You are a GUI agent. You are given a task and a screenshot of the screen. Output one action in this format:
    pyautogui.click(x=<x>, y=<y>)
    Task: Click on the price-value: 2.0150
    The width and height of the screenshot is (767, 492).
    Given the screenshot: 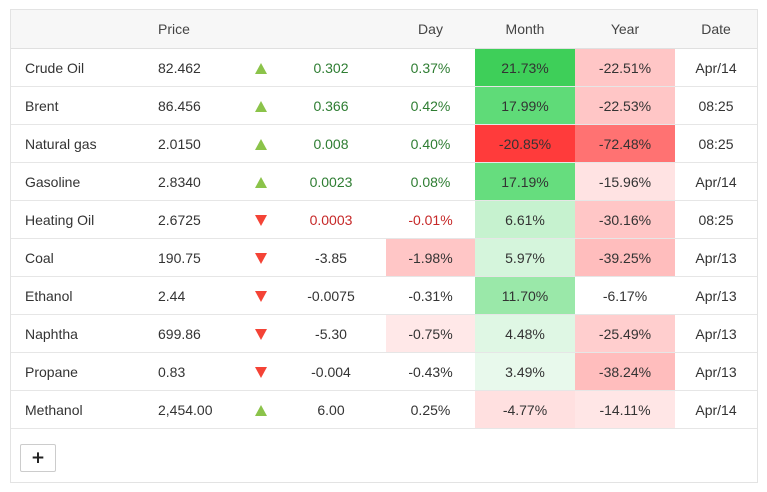 What is the action you would take?
    pyautogui.click(x=200, y=143)
    